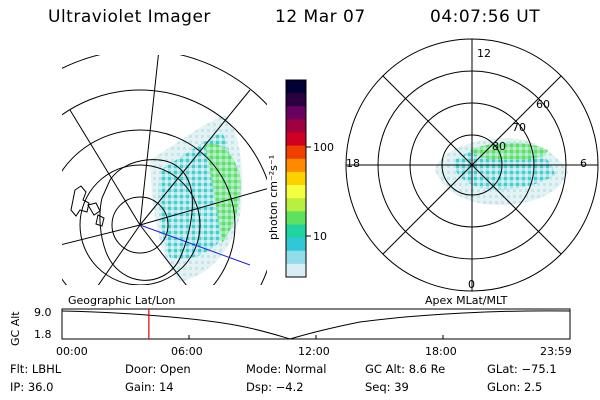 This screenshot has width=600, height=400. What do you see at coordinates (320, 17) in the screenshot?
I see `date-label: 12 Mar 07` at bounding box center [320, 17].